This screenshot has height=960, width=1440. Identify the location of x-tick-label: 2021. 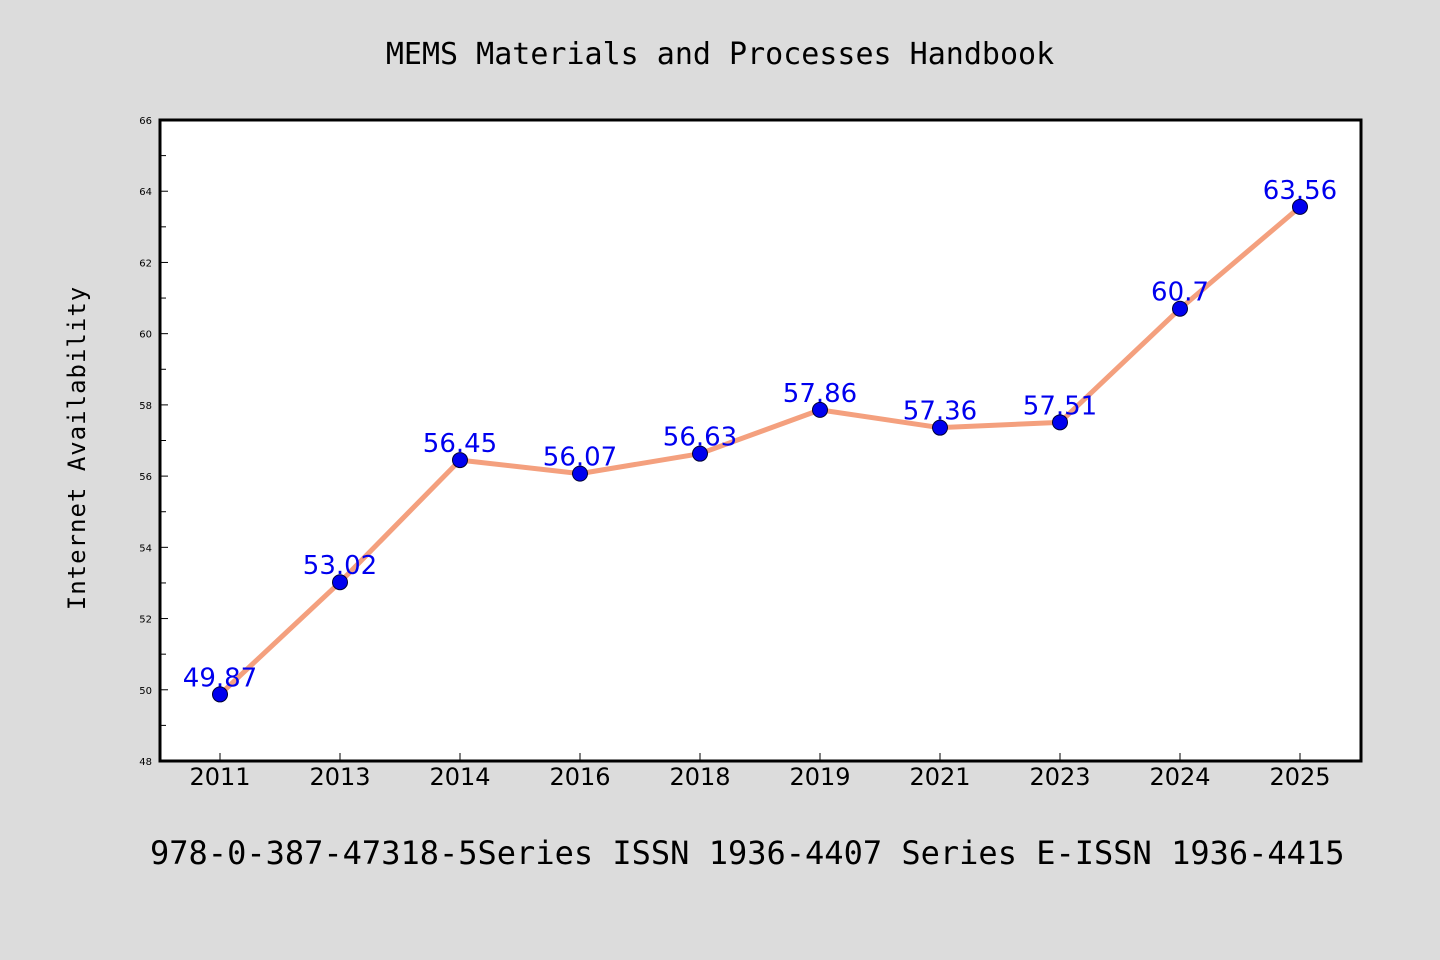
(939, 777).